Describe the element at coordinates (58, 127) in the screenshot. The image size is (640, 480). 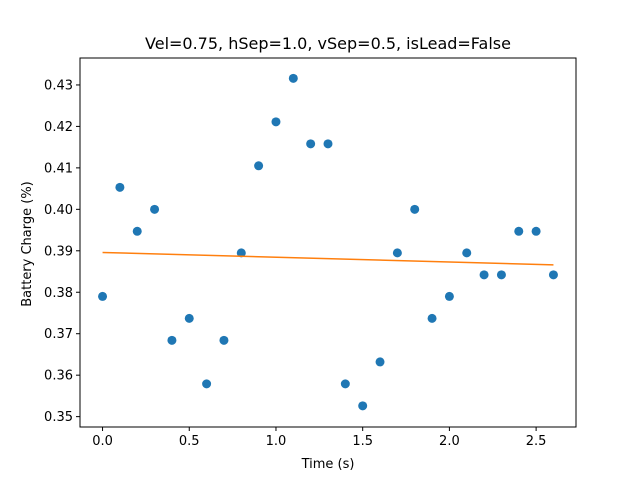
I see `y-tick-label: 0.42` at that location.